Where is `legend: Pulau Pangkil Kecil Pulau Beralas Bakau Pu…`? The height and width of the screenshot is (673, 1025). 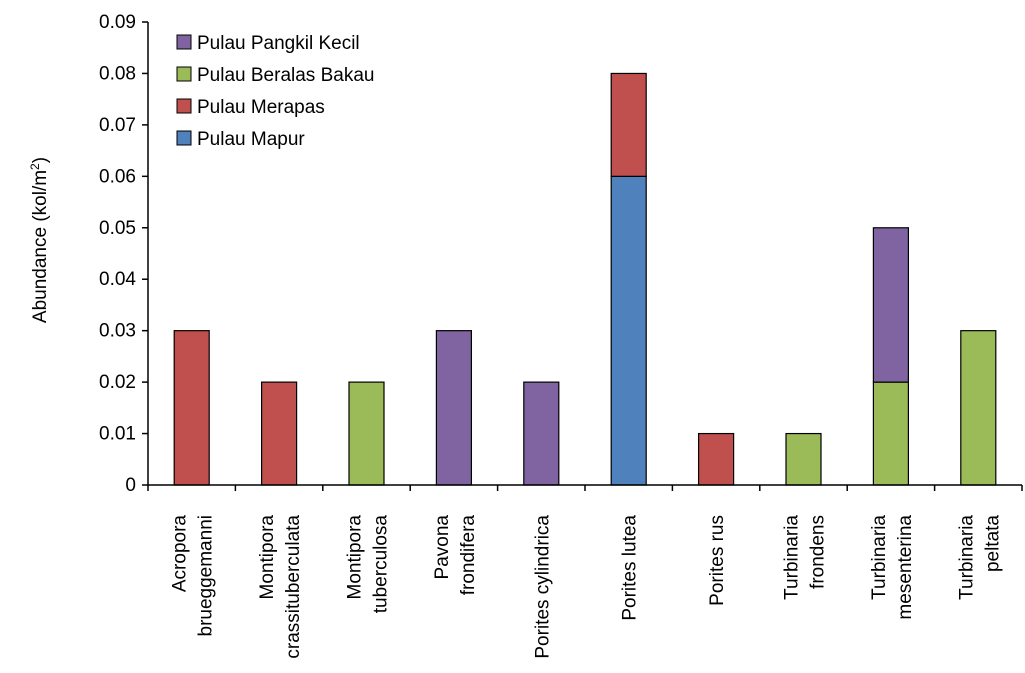
legend: Pulau Pangkil Kecil Pulau Beralas Bakau Pu… is located at coordinates (275, 91).